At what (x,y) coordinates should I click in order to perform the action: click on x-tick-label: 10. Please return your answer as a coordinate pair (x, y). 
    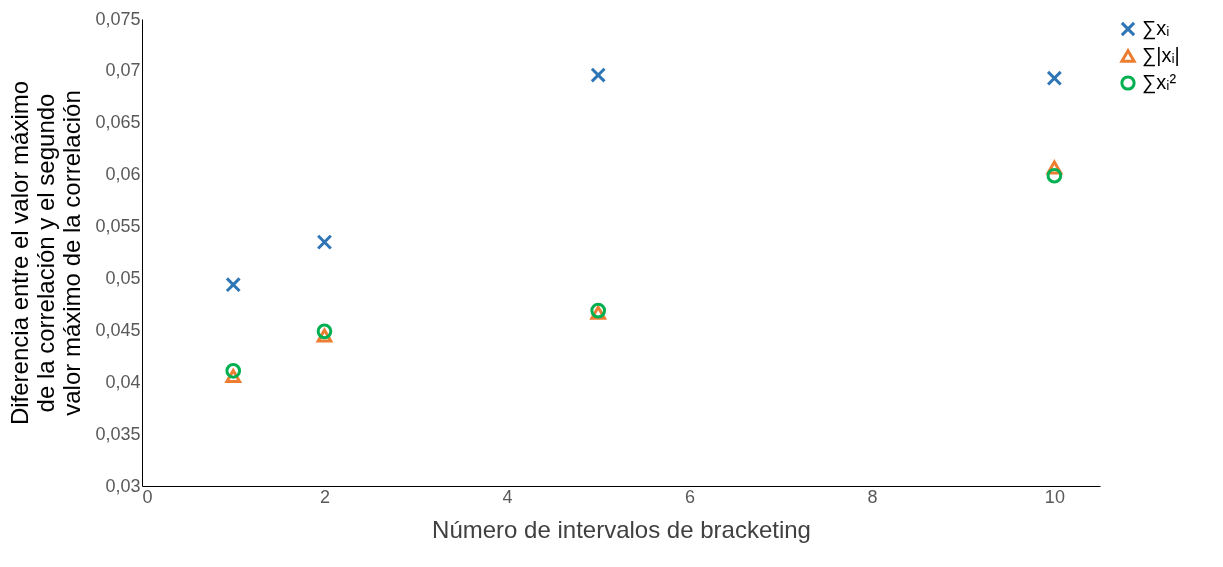
    Looking at the image, I should click on (1054, 496).